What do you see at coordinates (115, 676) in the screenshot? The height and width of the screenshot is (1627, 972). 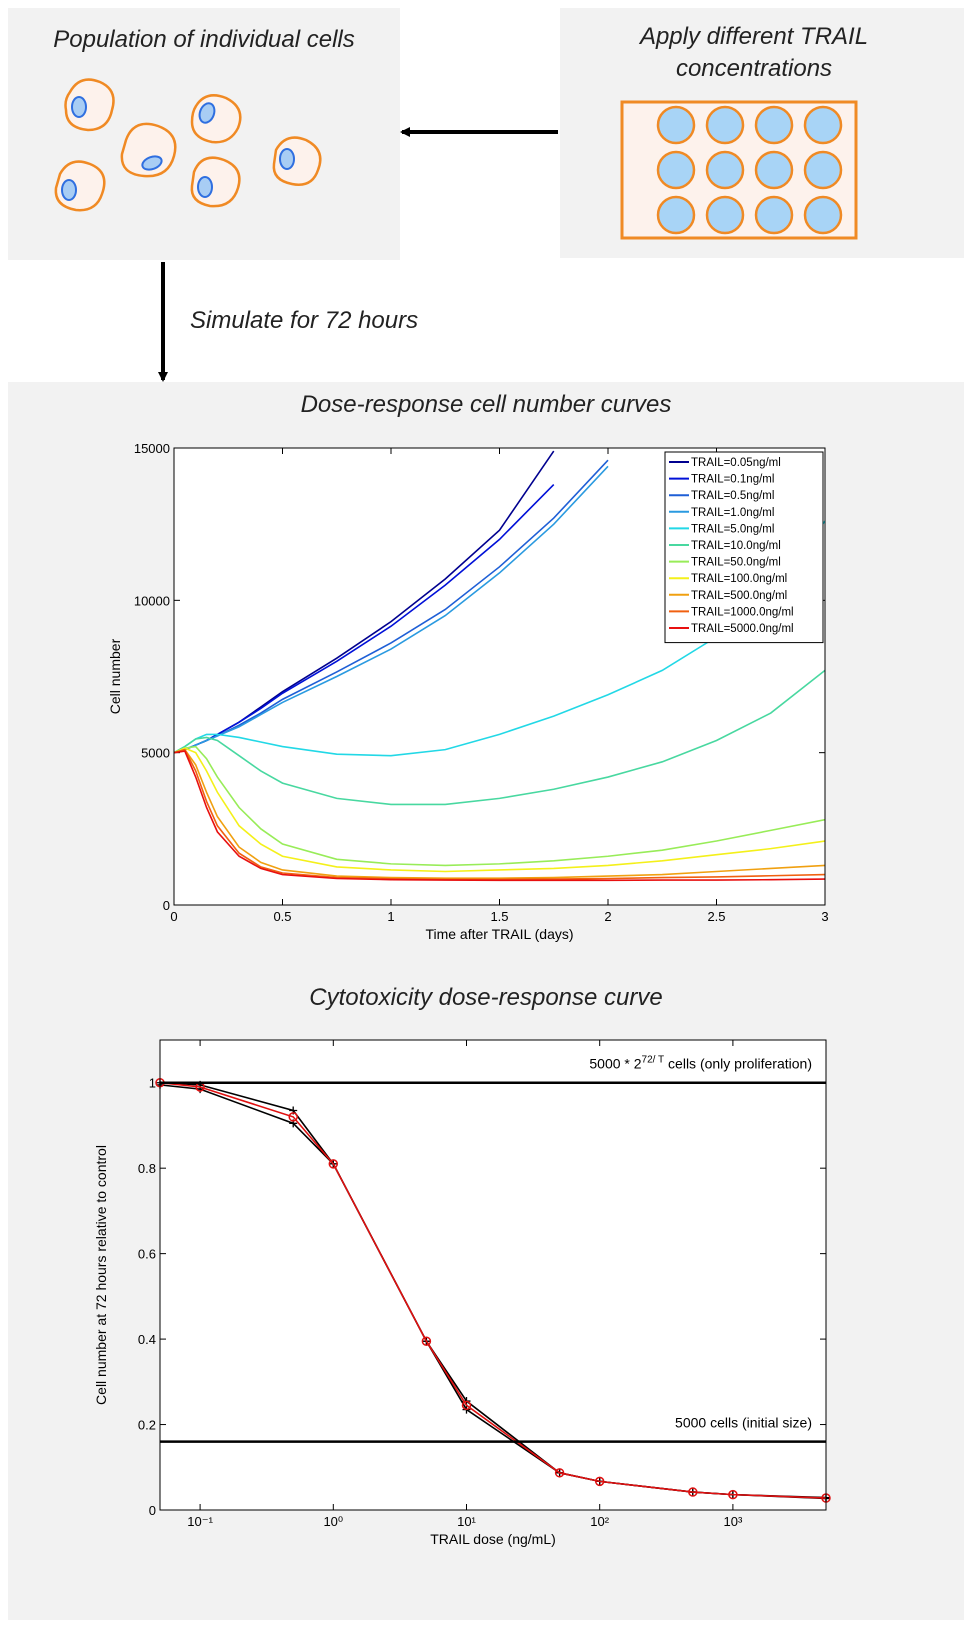 I see `y-axis-label: Cell number` at bounding box center [115, 676].